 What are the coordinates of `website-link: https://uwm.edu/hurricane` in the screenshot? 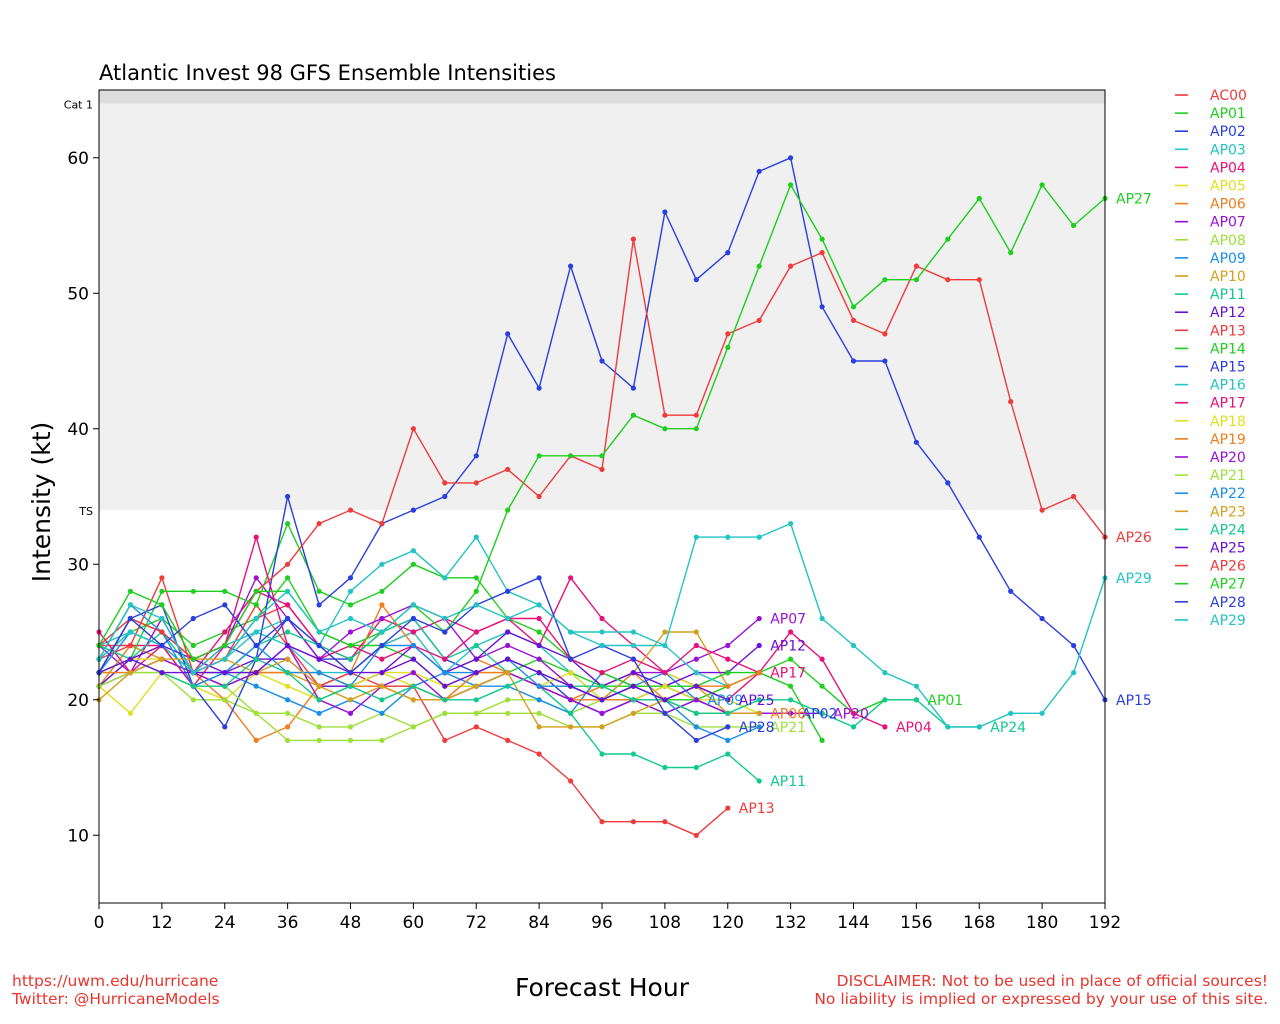 It's located at (115, 981).